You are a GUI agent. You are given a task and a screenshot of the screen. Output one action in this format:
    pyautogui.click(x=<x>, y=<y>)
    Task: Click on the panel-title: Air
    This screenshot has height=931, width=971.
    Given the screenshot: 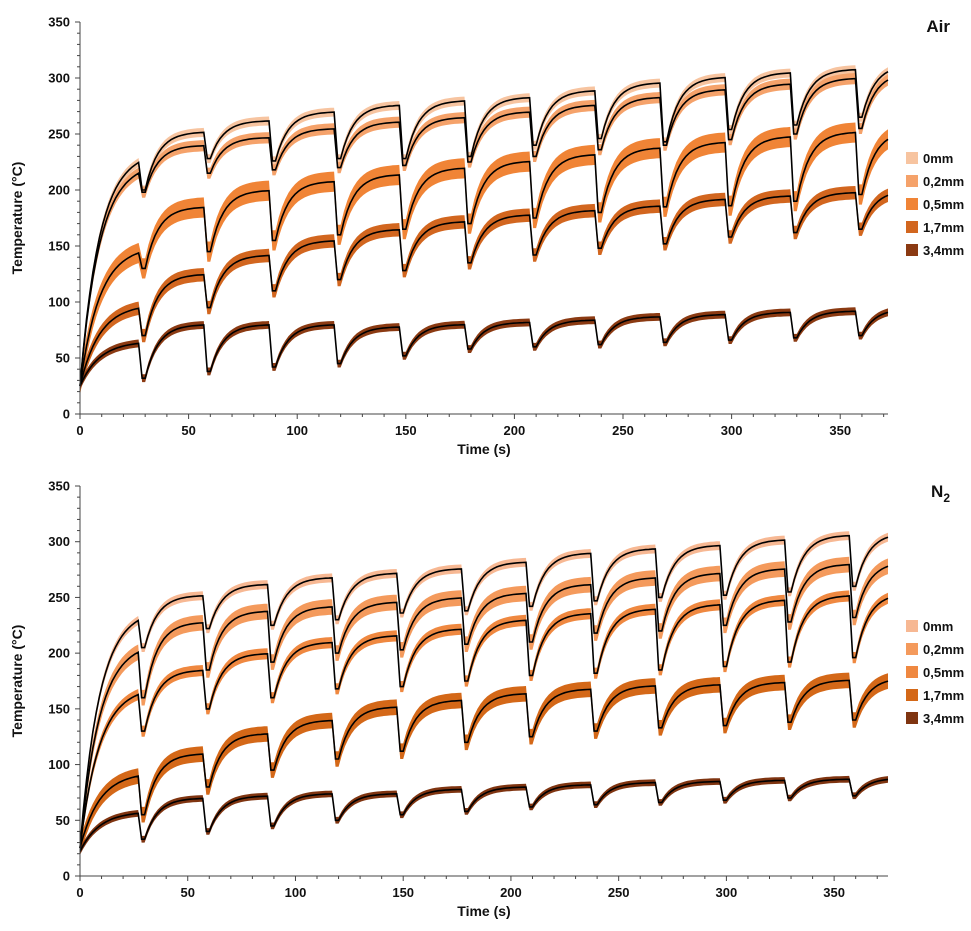 What is the action you would take?
    pyautogui.click(x=938, y=26)
    